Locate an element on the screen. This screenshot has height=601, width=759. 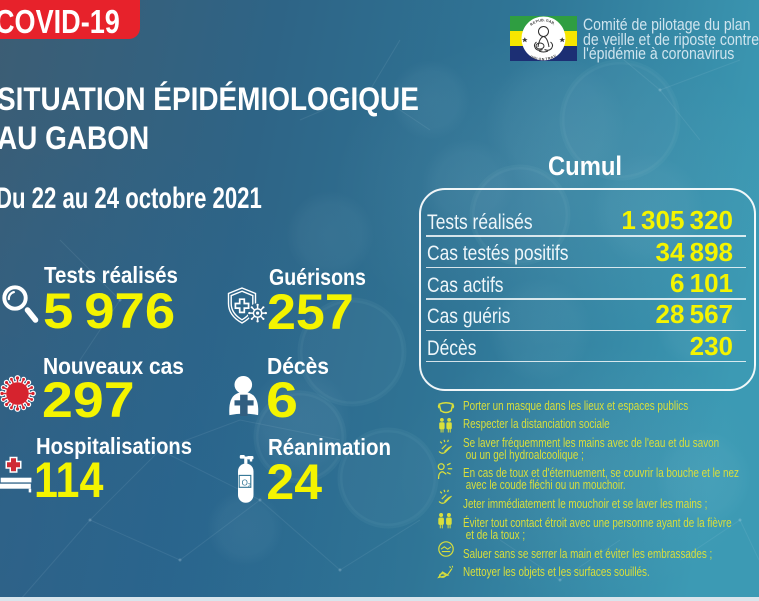
svg-text: P is located at coordinates (537, 21).